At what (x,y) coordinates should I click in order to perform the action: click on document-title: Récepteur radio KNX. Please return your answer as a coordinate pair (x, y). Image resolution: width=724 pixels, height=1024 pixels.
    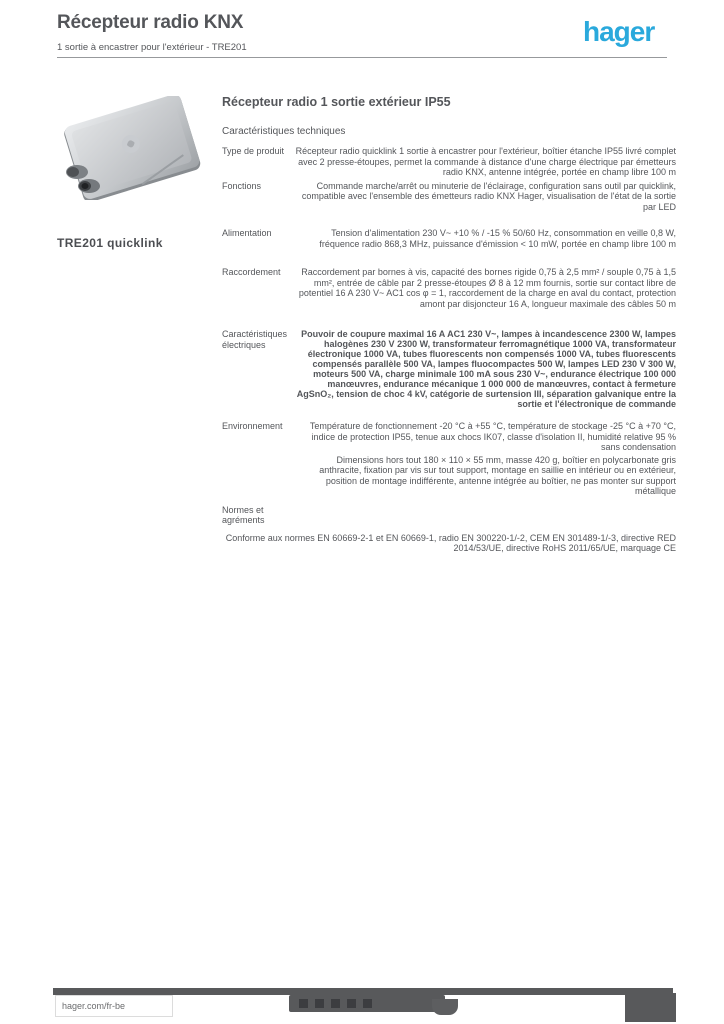
    Looking at the image, I should click on (150, 22).